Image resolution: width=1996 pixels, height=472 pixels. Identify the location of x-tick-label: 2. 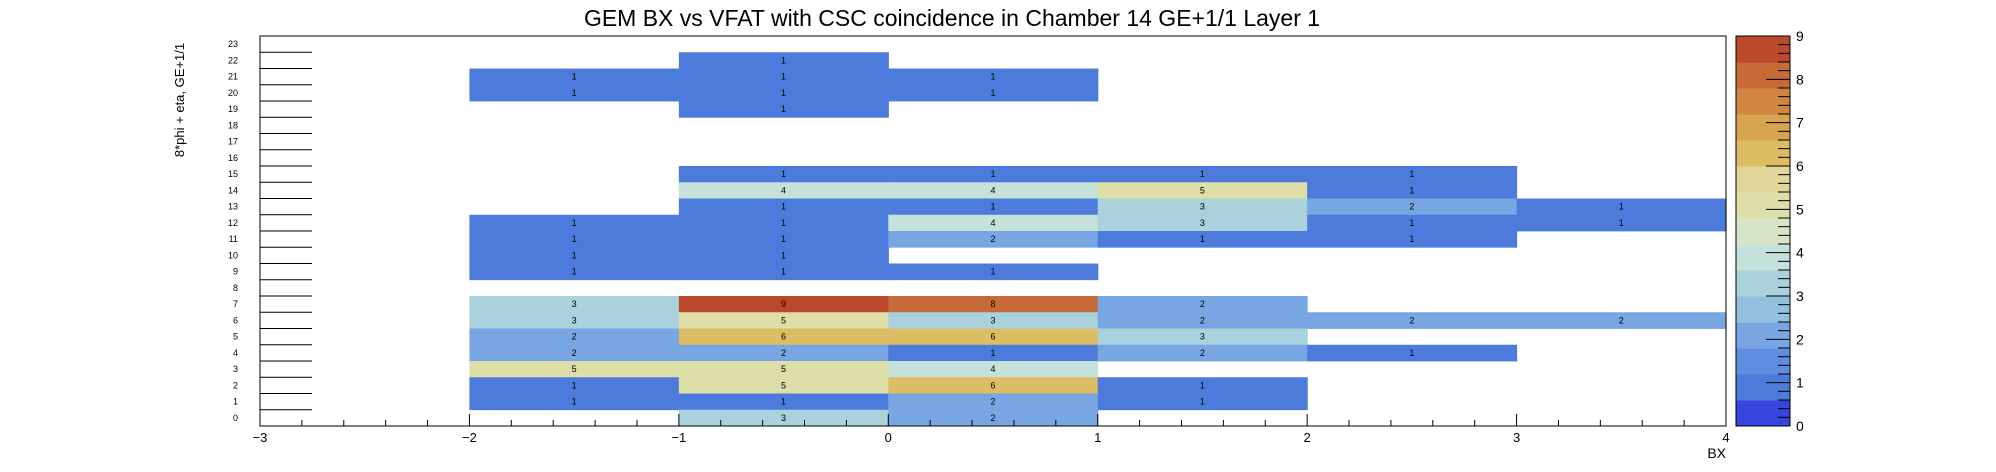
(1307, 437).